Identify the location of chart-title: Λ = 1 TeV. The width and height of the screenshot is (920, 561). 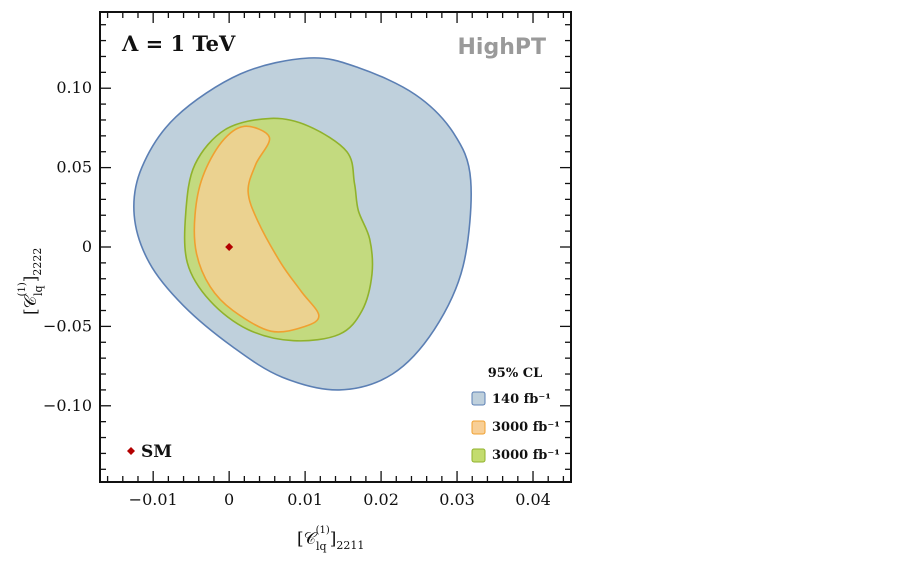
(178, 43).